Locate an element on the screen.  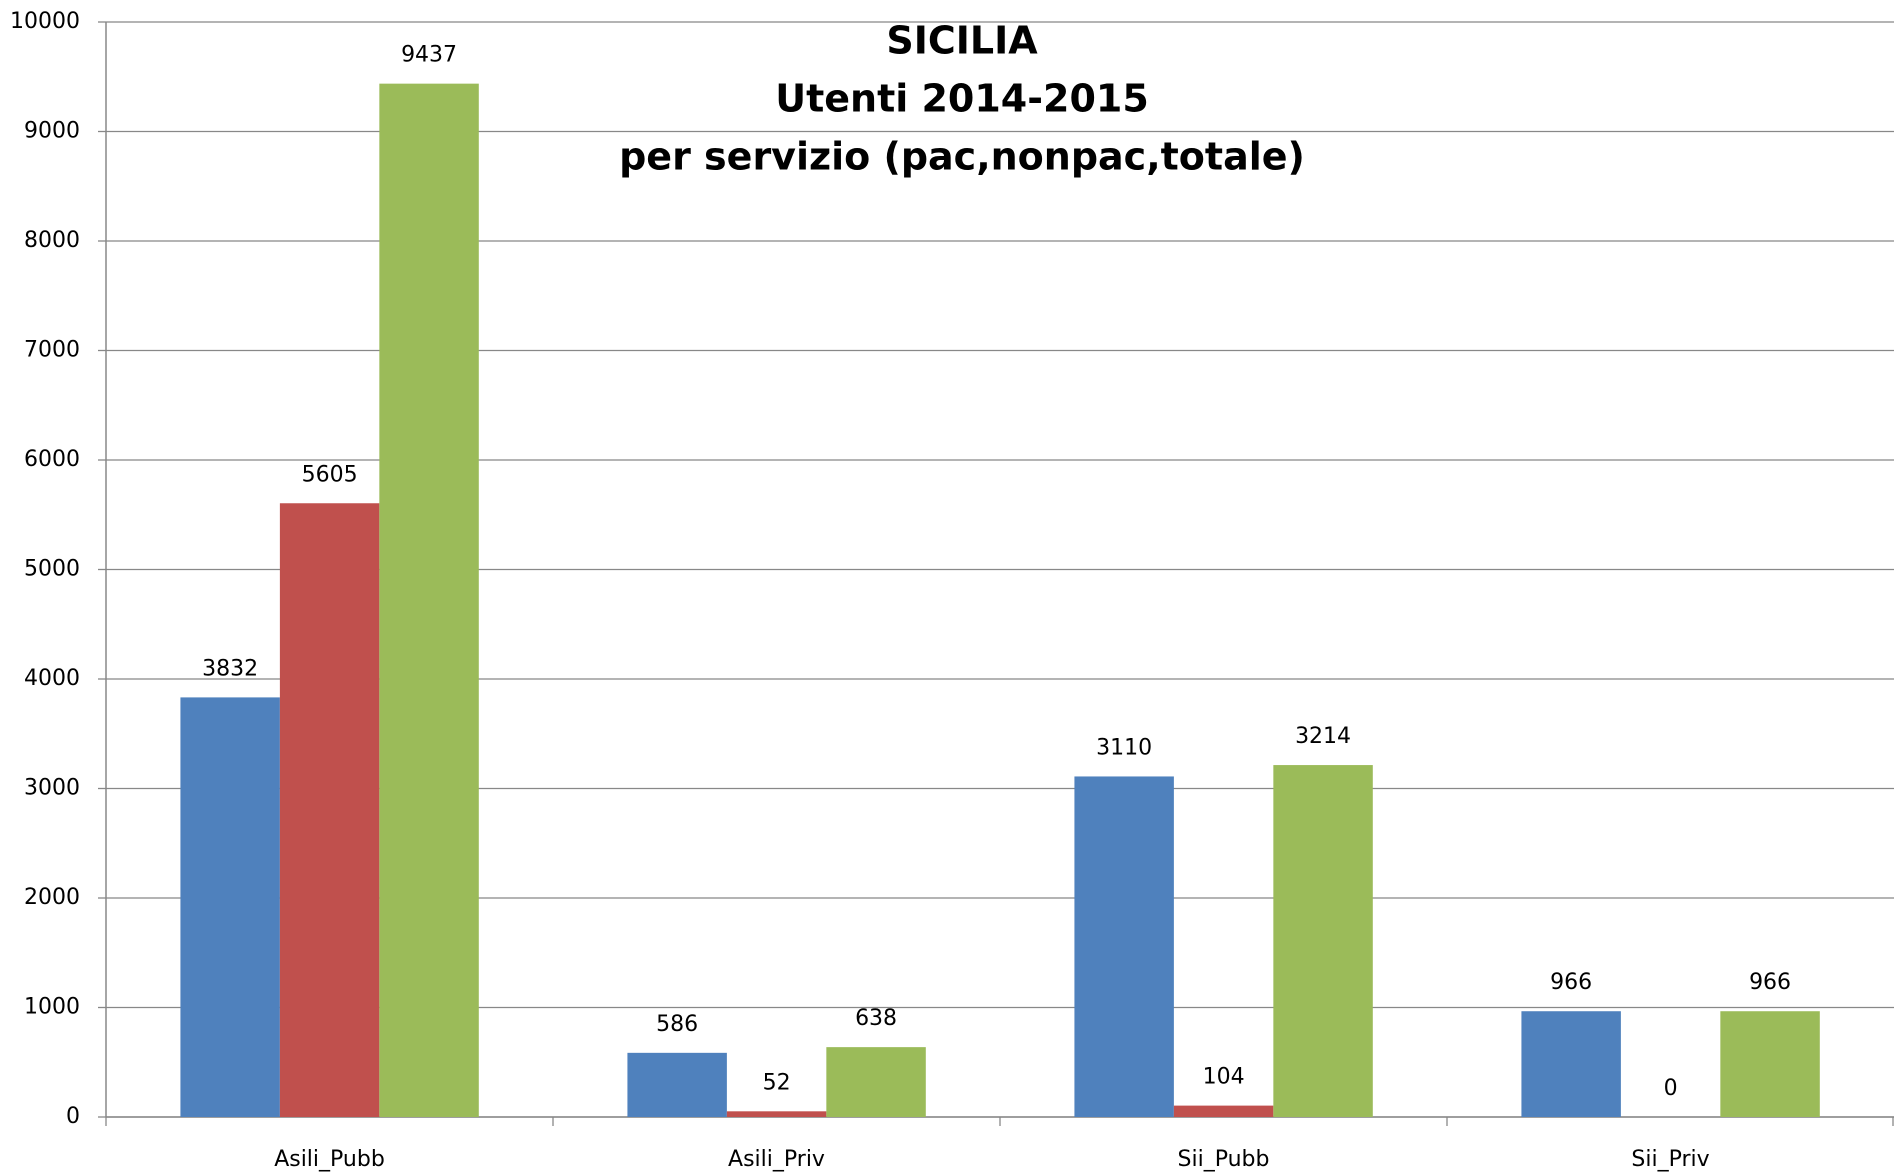
data-label: 9437 is located at coordinates (429, 55).